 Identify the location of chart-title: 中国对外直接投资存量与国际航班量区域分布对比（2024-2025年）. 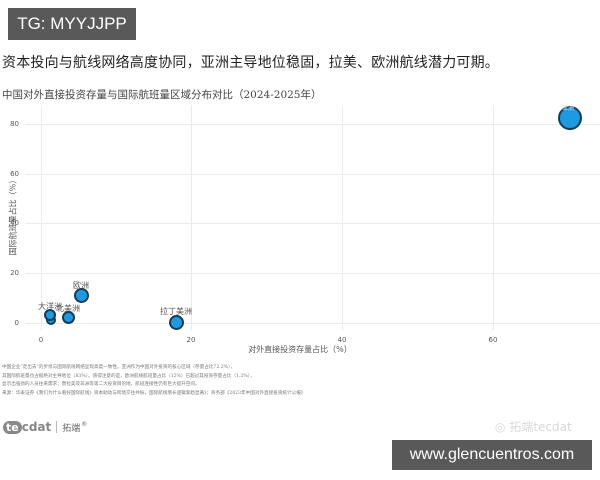
(162, 95).